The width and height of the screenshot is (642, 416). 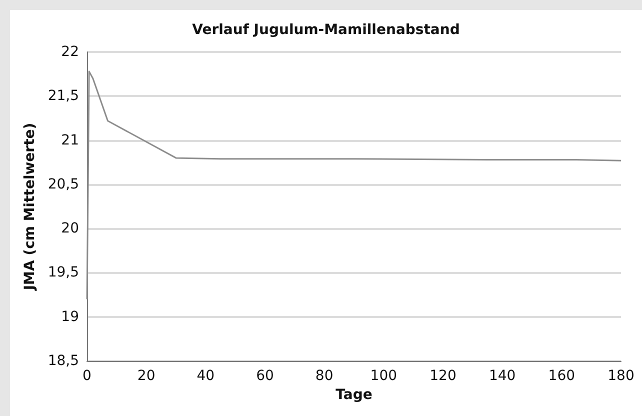 I want to click on x-tick-label: 20, so click(x=146, y=376).